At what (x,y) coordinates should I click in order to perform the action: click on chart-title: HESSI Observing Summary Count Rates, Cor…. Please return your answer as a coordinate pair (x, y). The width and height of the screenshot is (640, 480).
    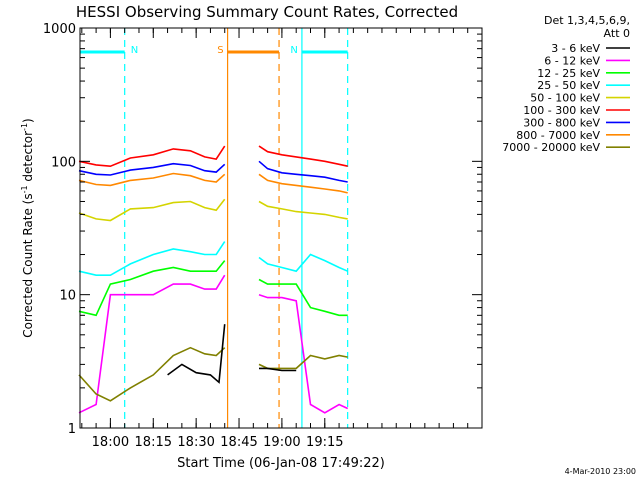
    Looking at the image, I should click on (267, 12).